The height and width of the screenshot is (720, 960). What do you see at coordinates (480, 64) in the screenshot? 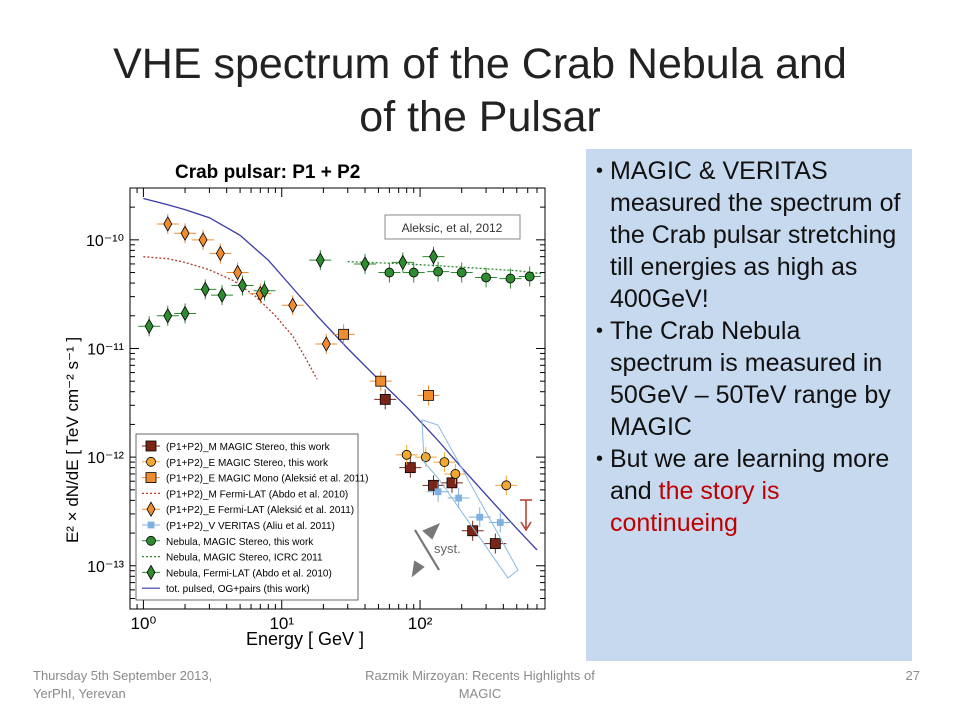
I see `slide-title-line1: VHE spectrum of the Crab Nebula and` at bounding box center [480, 64].